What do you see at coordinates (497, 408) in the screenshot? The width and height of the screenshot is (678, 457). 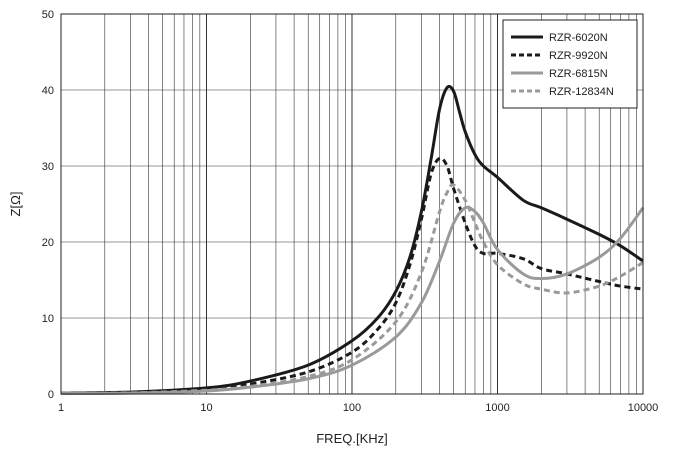 I see `x-tick-label: 1000` at bounding box center [497, 408].